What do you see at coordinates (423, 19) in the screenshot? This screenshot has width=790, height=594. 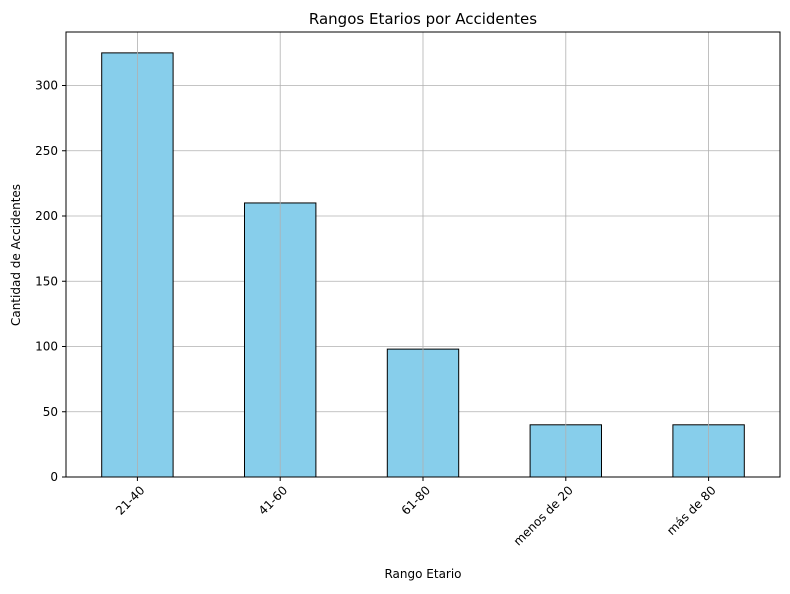 I see `chart-title: Rangos Etarios por Accidentes` at bounding box center [423, 19].